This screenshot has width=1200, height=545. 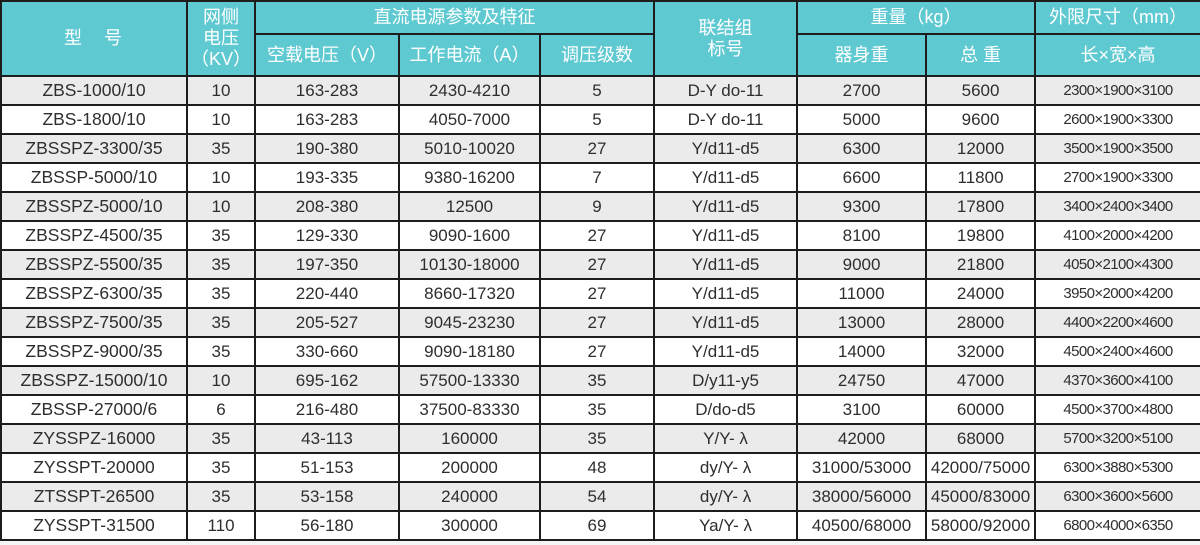 I want to click on cell-regulation-steps: 69, so click(x=597, y=525).